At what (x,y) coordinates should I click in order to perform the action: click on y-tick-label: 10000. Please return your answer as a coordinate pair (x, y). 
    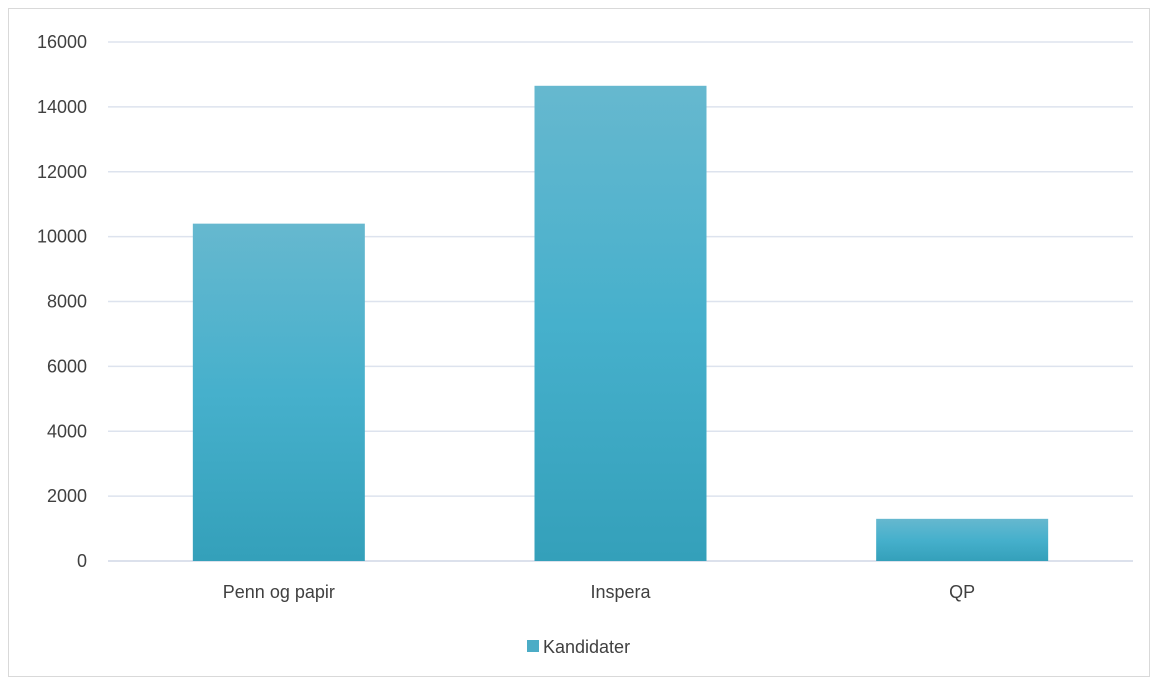
    Looking at the image, I should click on (62, 237).